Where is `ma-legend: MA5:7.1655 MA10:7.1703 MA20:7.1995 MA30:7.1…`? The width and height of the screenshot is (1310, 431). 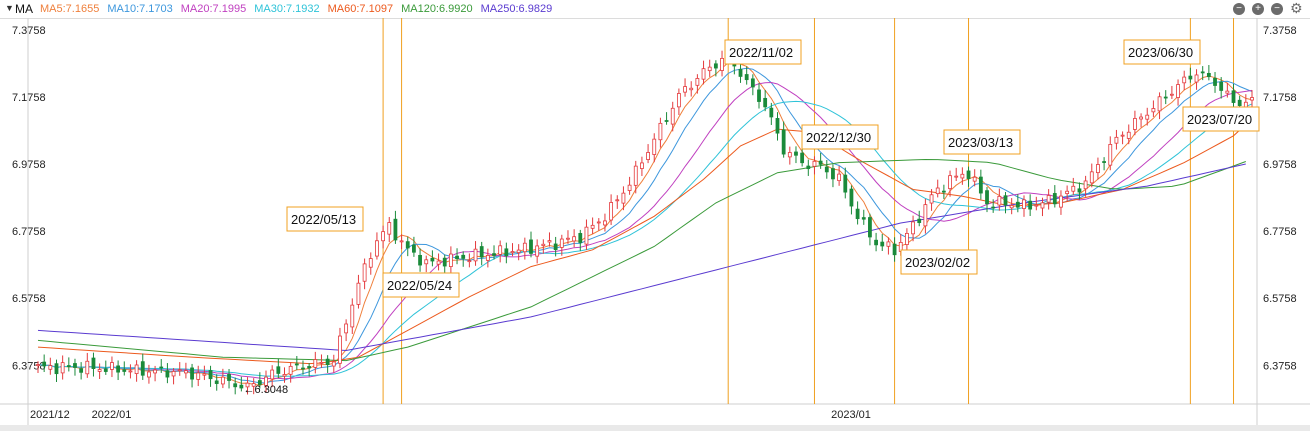 ma-legend: MA5:7.1655 MA10:7.1703 MA20:7.1995 MA30:7.1… is located at coordinates (300, 9).